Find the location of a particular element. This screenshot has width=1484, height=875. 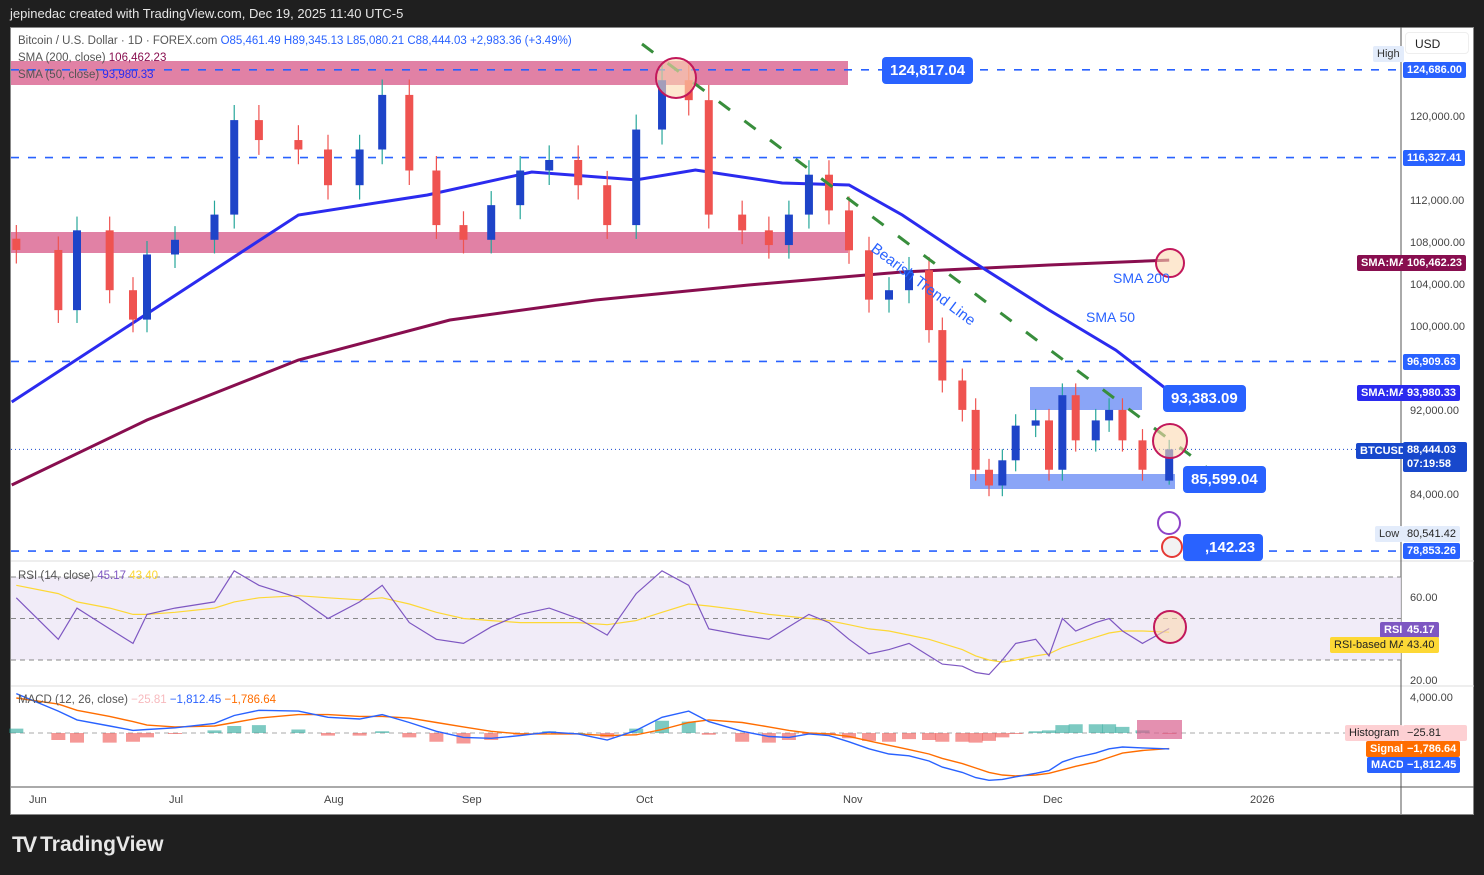

macd-value: −1,812.45 is located at coordinates (195, 700).